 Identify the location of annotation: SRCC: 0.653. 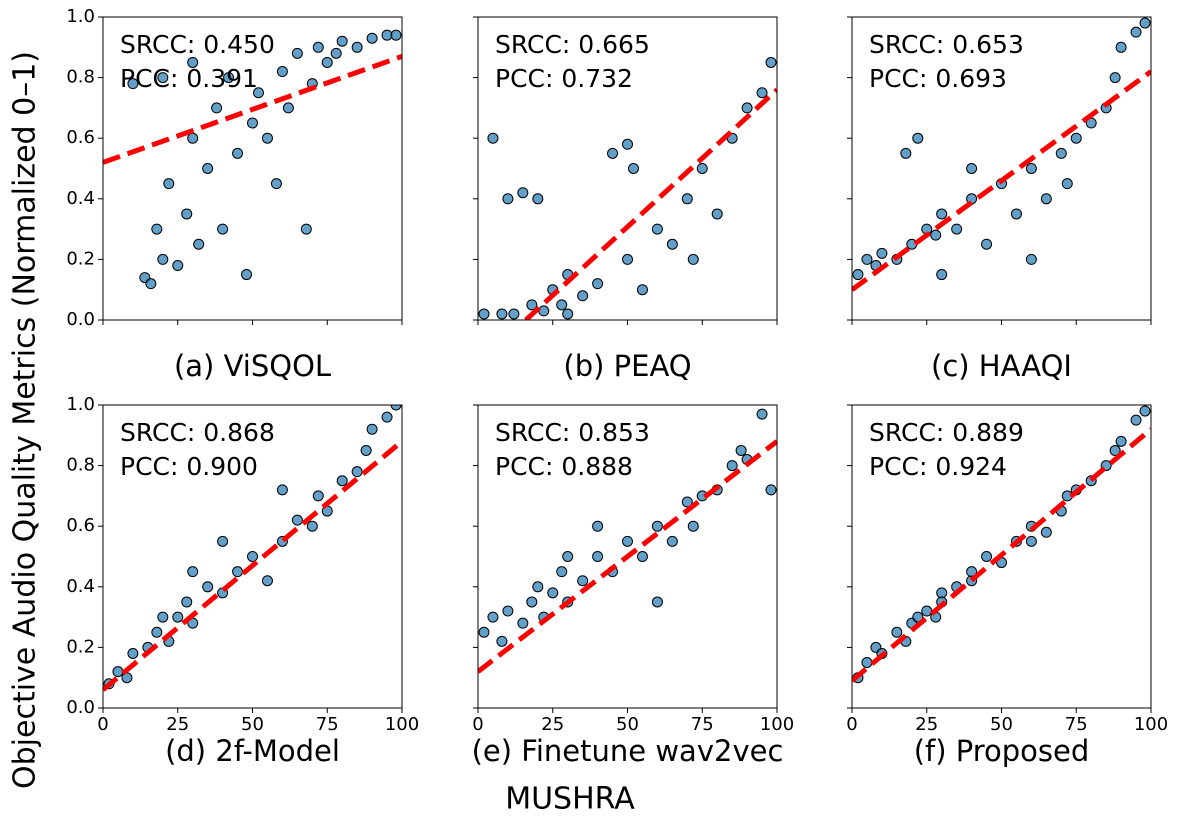
(946, 44).